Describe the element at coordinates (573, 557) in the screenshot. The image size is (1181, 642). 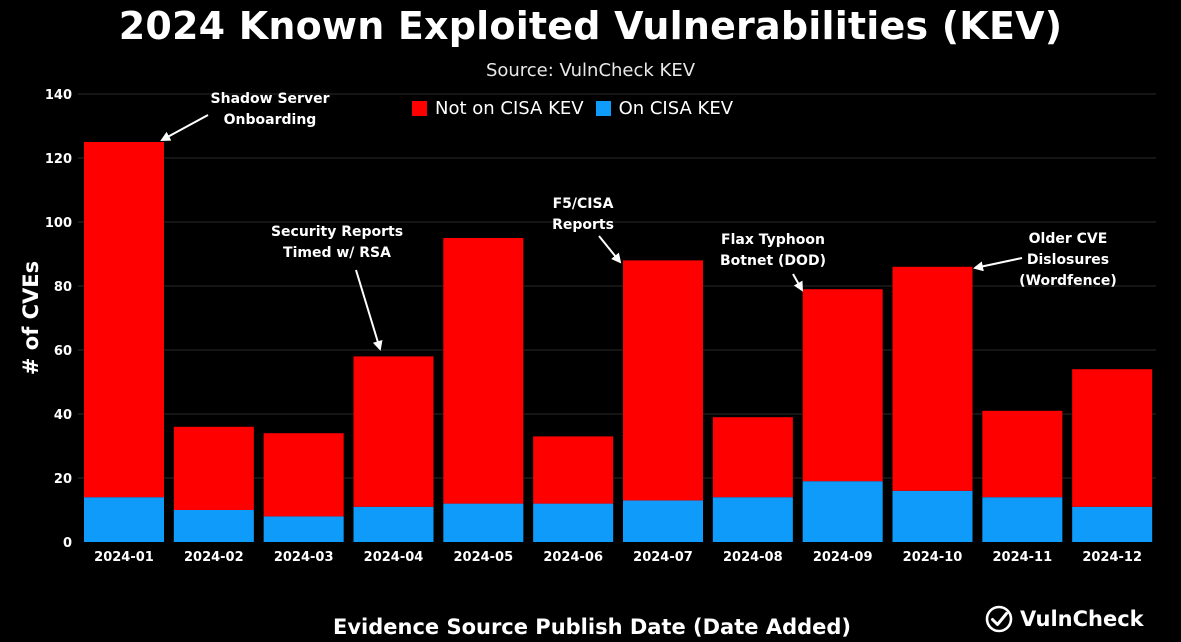
I see `x-tick-label: 2024-06` at that location.